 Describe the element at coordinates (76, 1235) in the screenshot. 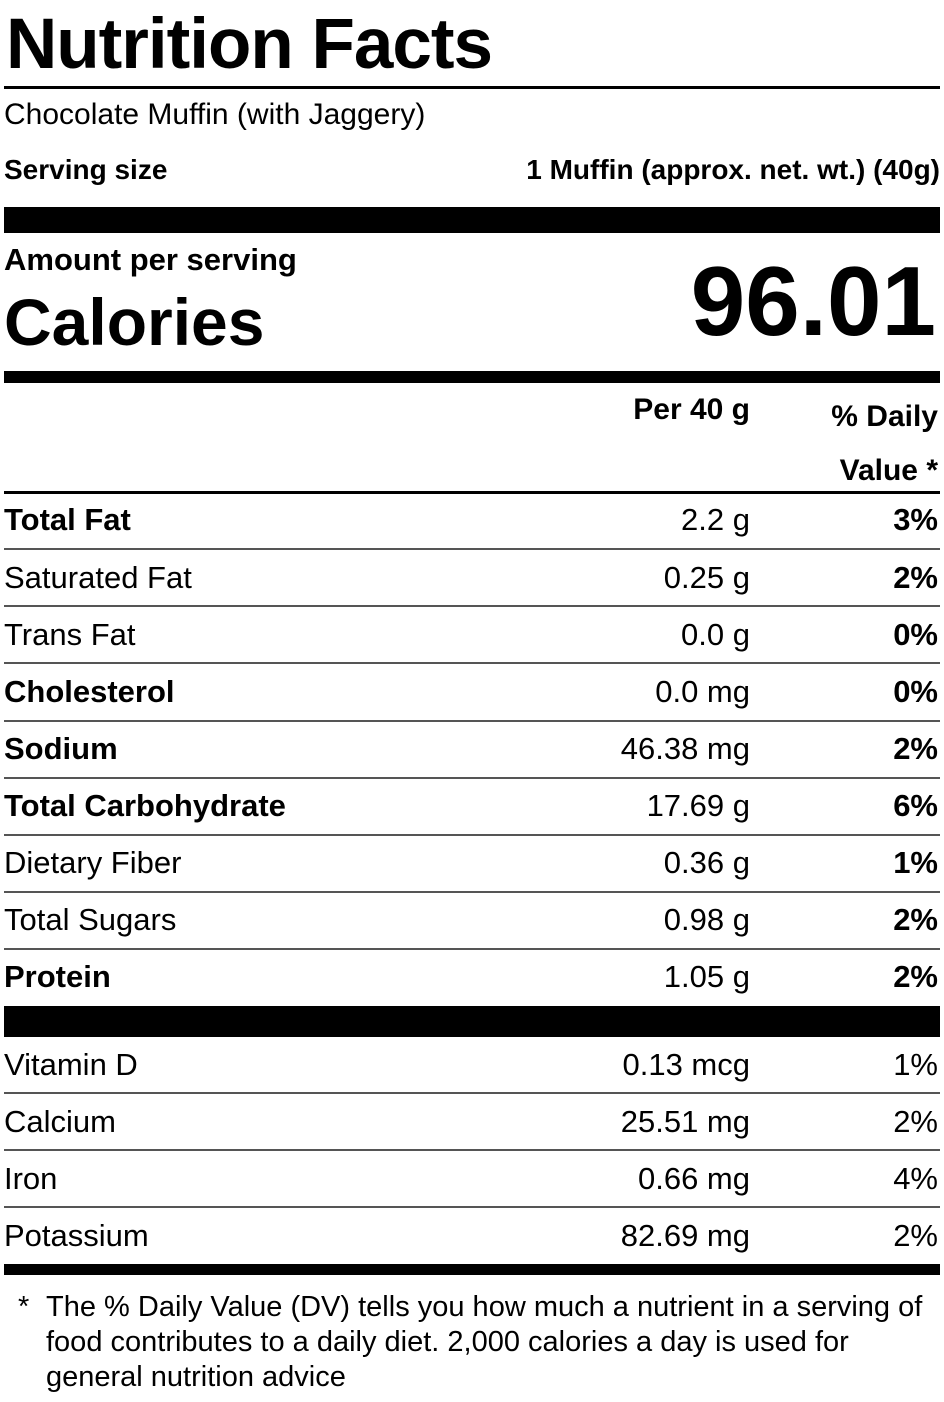

I see `vitamin-name: Potassium` at that location.